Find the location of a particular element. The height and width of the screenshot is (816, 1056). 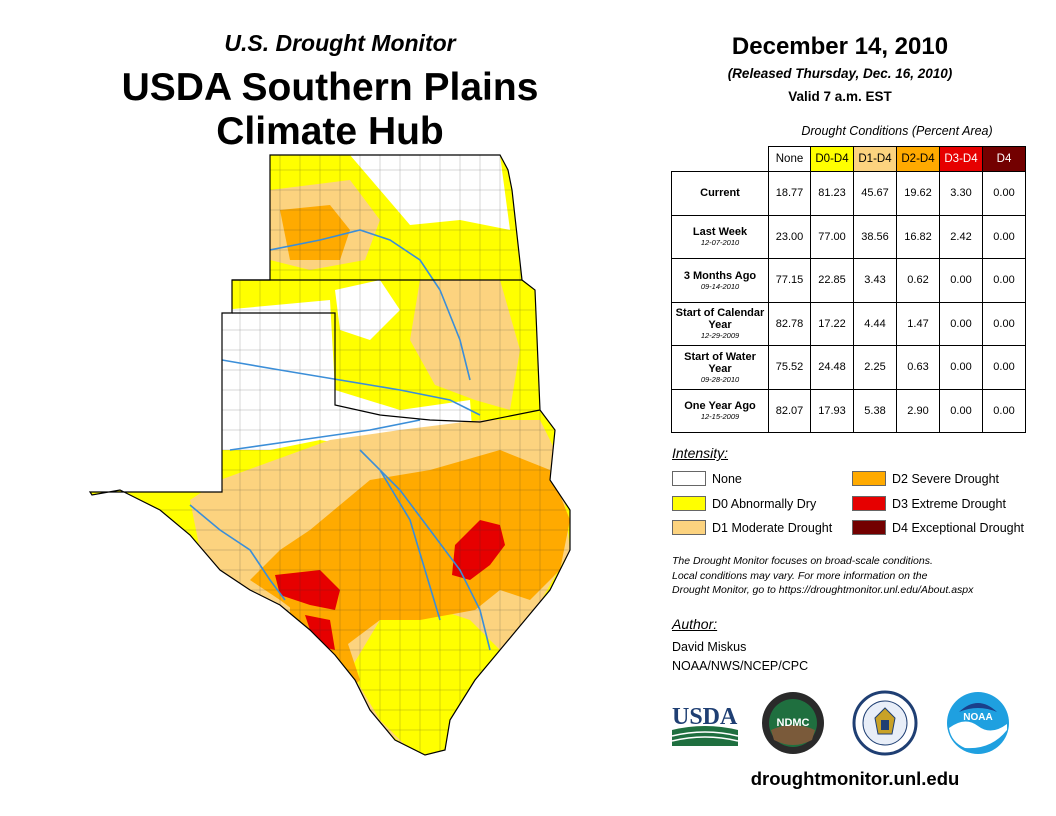

author-org: NOAA/NWS/NCEP/CPC is located at coordinates (740, 666).